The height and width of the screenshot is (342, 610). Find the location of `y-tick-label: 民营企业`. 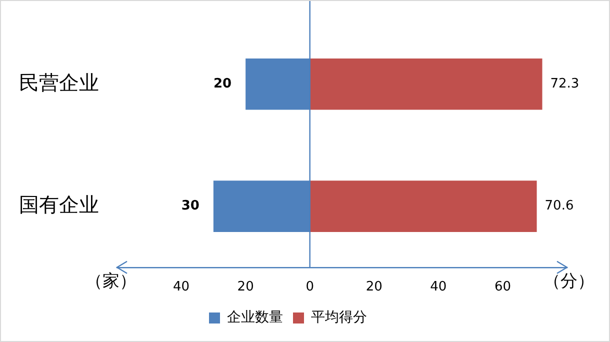

y-tick-label: 民营企业 is located at coordinates (59, 83).